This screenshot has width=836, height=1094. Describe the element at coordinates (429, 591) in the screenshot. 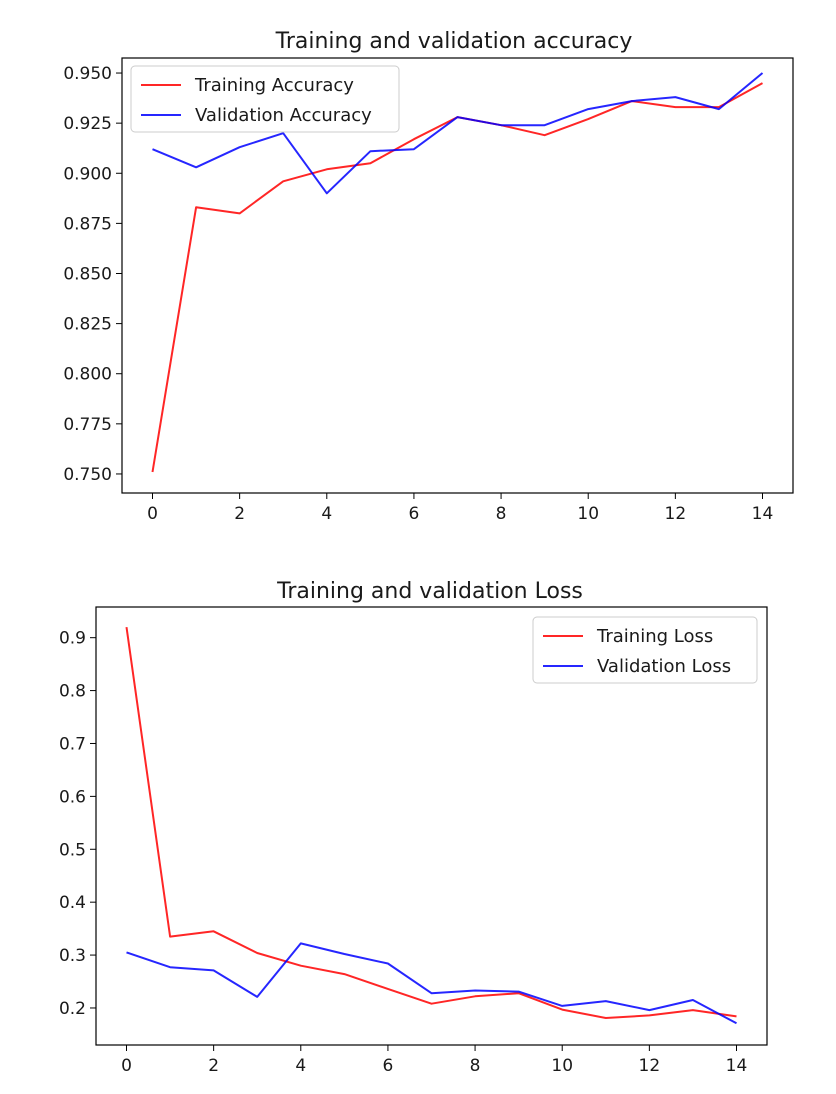

I see `chart-title: Training and validation Loss` at that location.